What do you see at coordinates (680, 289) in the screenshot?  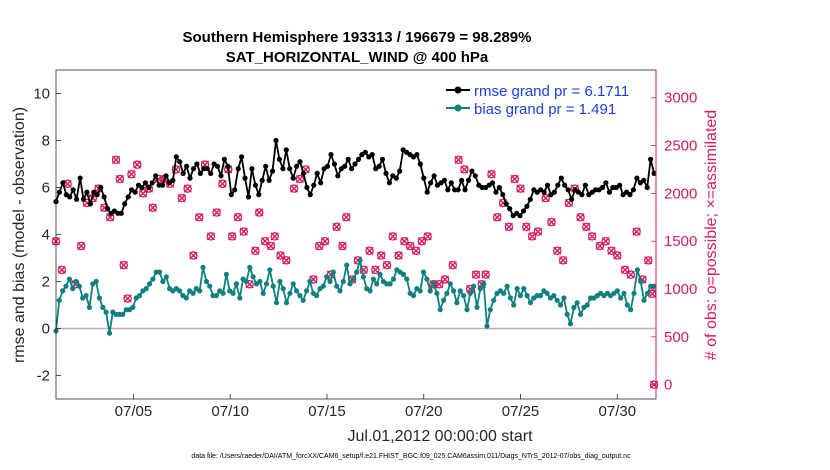 I see `right-tick-label: 1000` at bounding box center [680, 289].